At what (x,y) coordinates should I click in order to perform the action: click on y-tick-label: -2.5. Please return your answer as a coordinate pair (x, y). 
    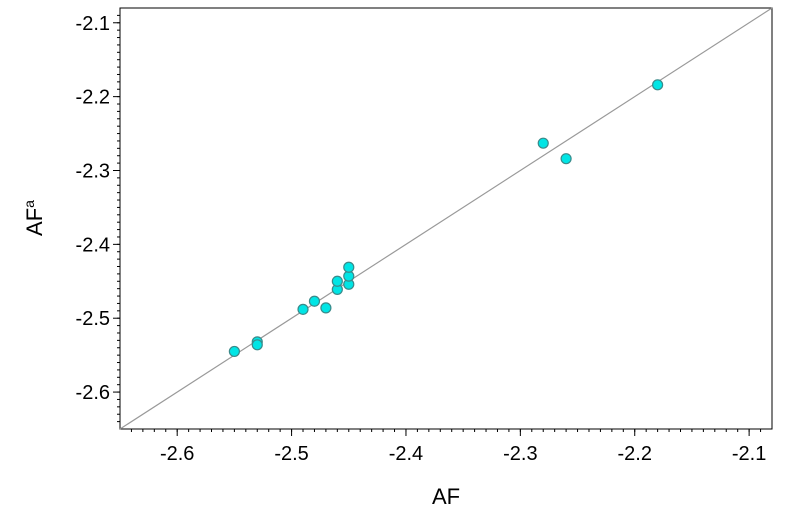
    Looking at the image, I should click on (93, 319).